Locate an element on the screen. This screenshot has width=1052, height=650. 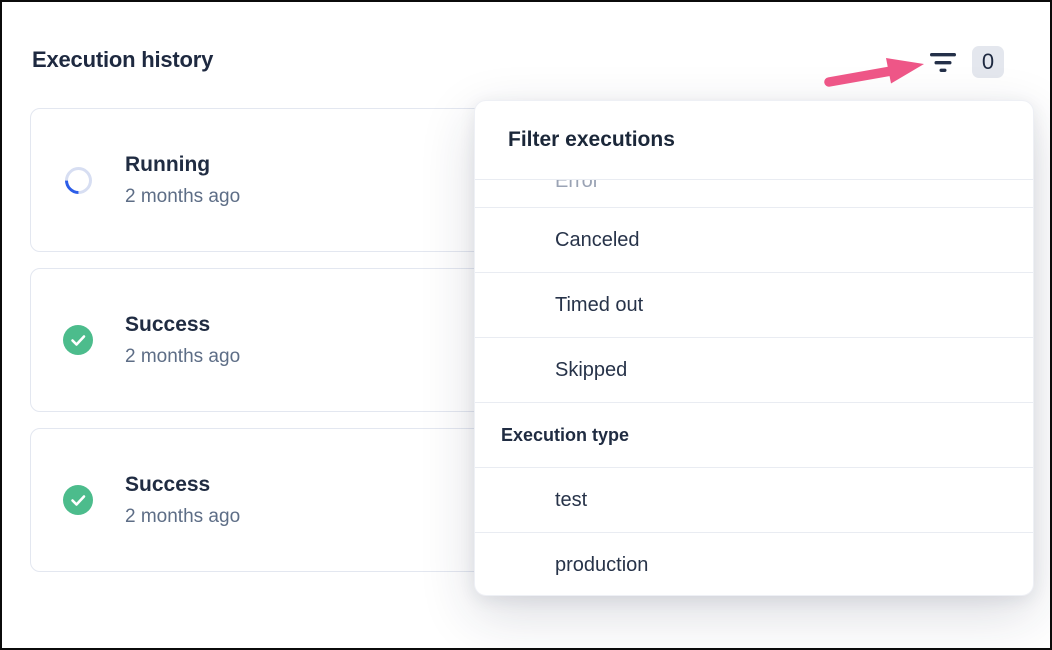
filter-option-skipped: Skipped is located at coordinates (754, 370).